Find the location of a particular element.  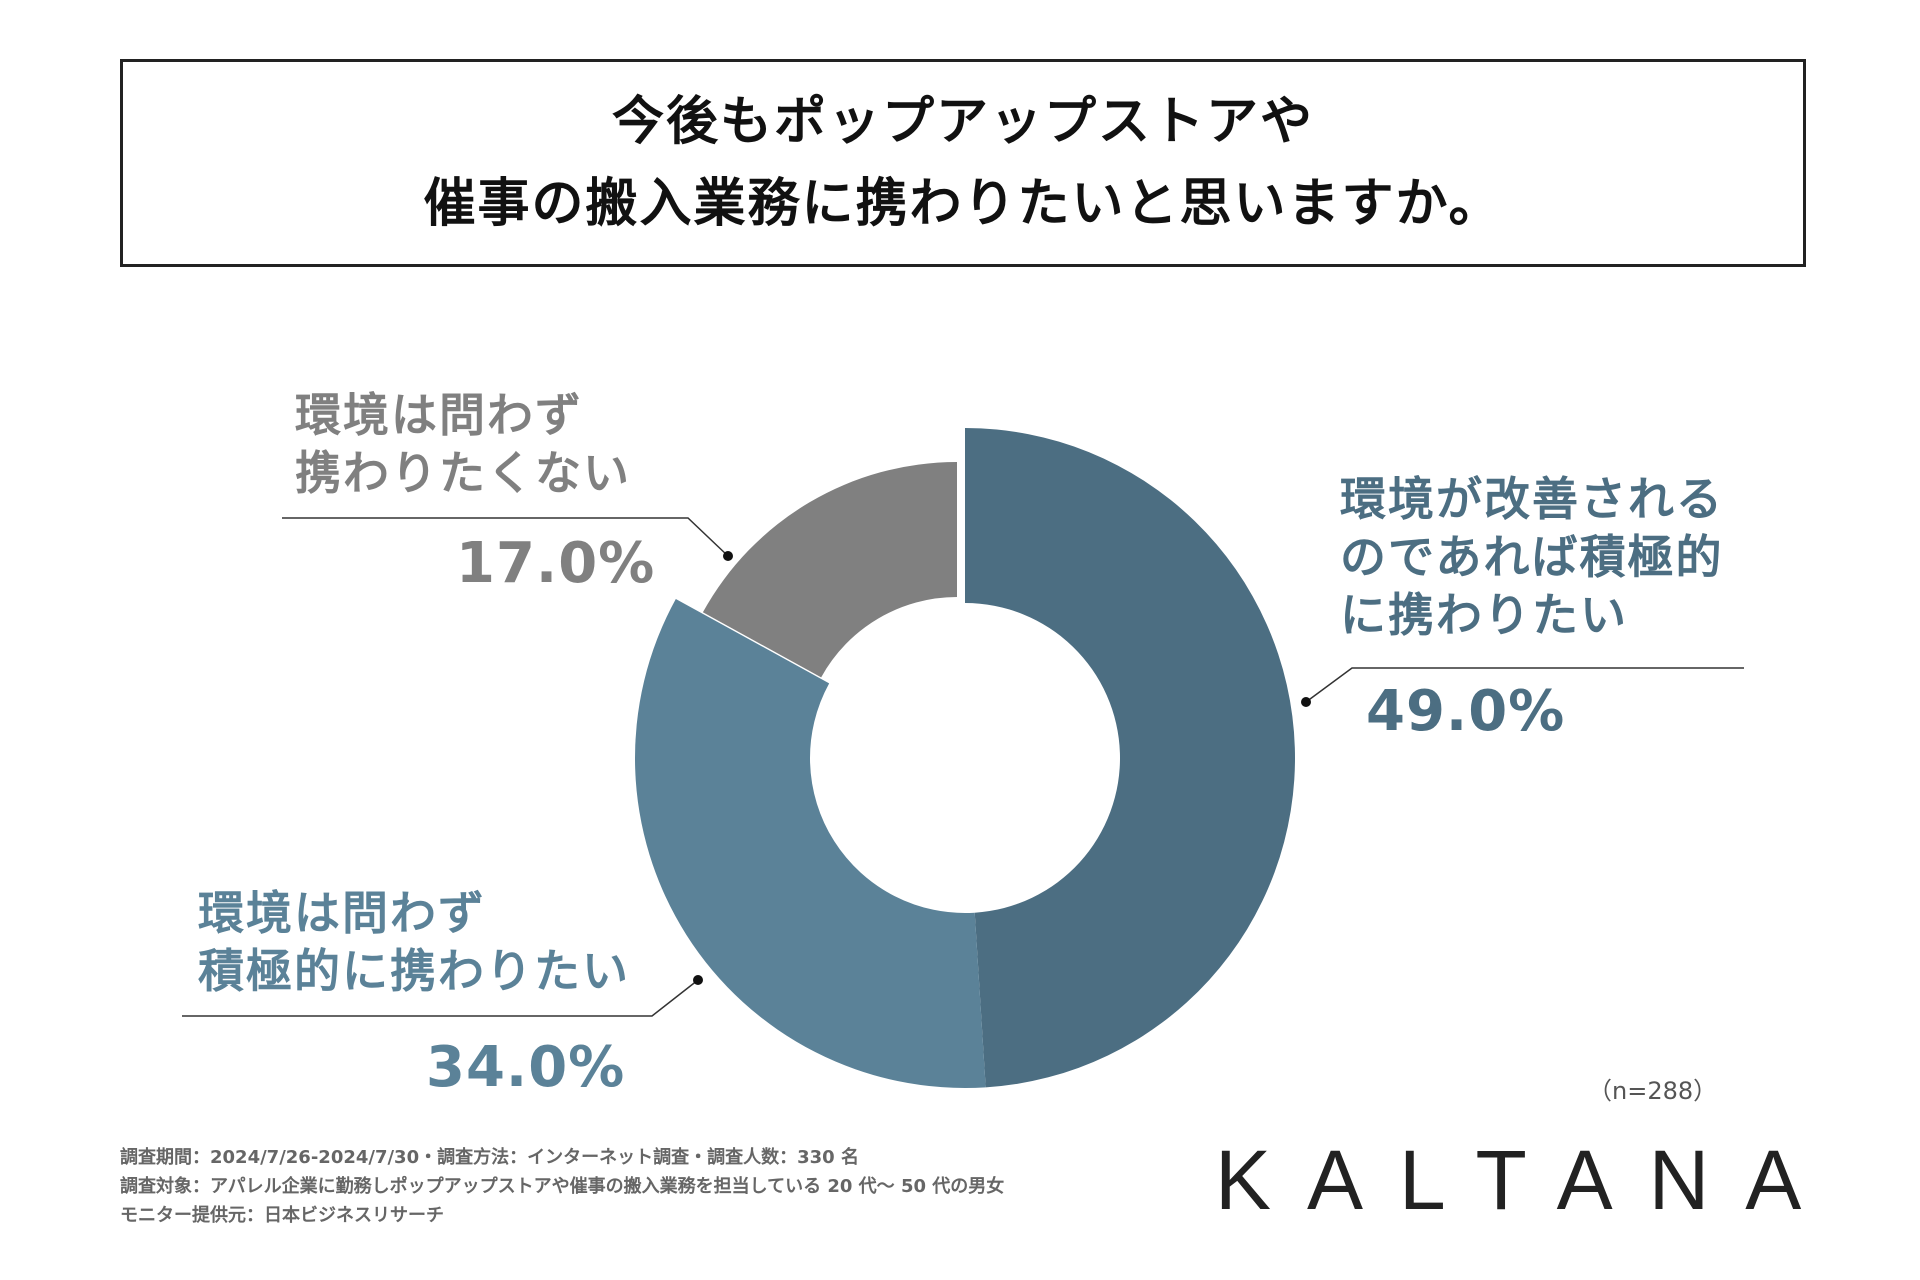

leader-negative-dot is located at coordinates (728, 556).